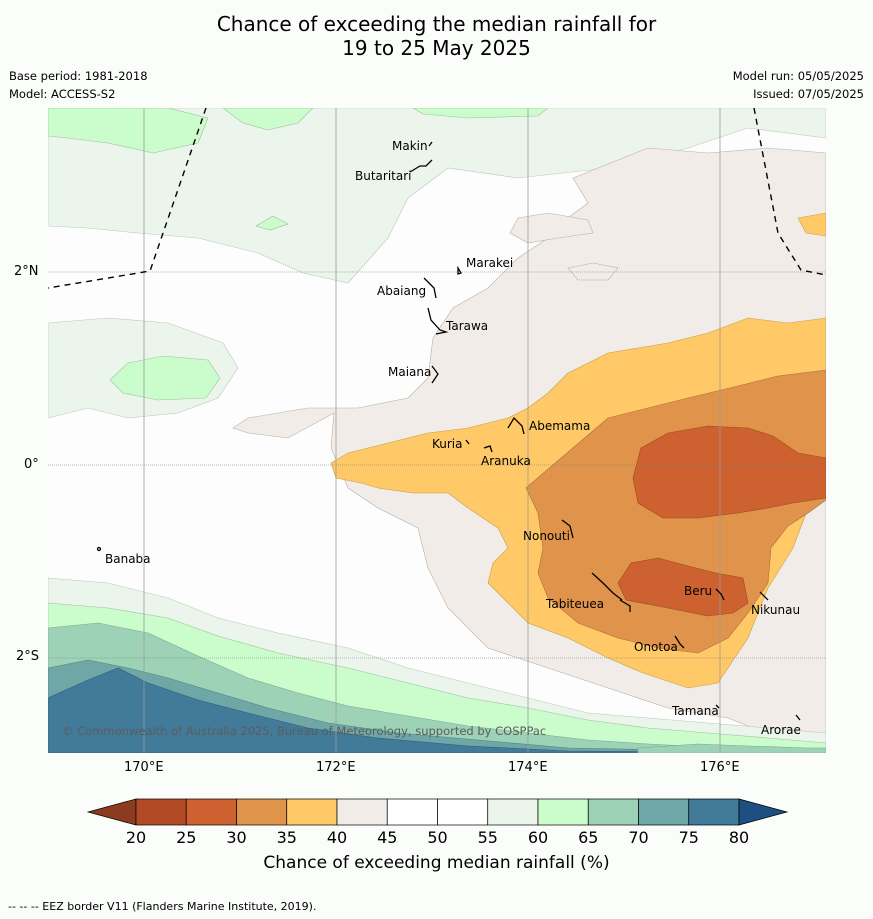 The height and width of the screenshot is (919, 873). What do you see at coordinates (538, 837) in the screenshot?
I see `colorbar-tick-label: 60` at bounding box center [538, 837].